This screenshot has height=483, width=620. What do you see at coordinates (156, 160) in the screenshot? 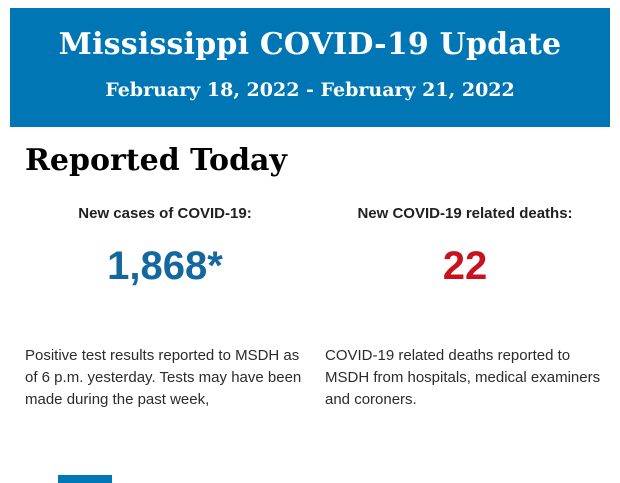
I see `section-title-reported-today: Reported Today` at bounding box center [156, 160].